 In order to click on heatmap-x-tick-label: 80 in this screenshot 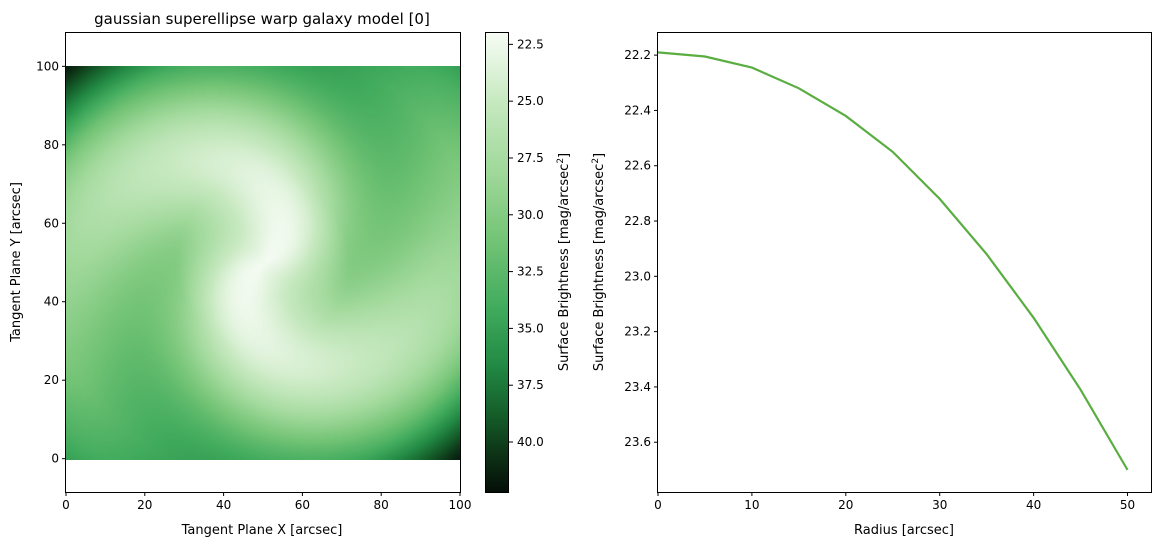, I will do `click(381, 505)`.